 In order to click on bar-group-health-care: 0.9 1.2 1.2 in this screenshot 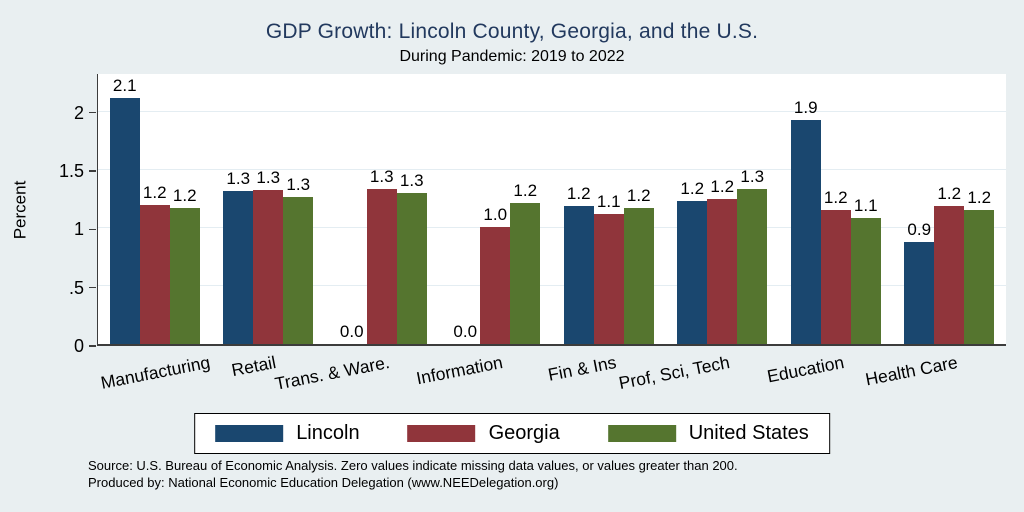, I will do `click(950, 209)`.